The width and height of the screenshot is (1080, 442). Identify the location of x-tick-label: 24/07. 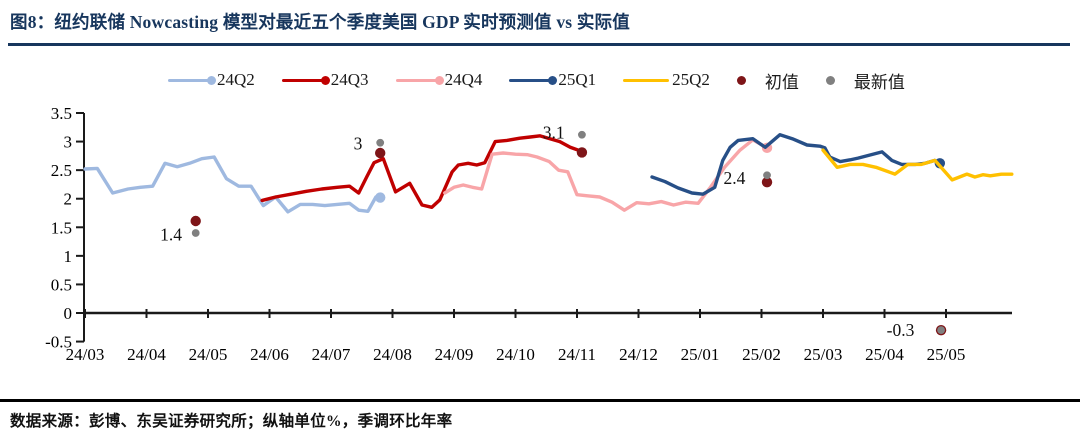
(331, 354).